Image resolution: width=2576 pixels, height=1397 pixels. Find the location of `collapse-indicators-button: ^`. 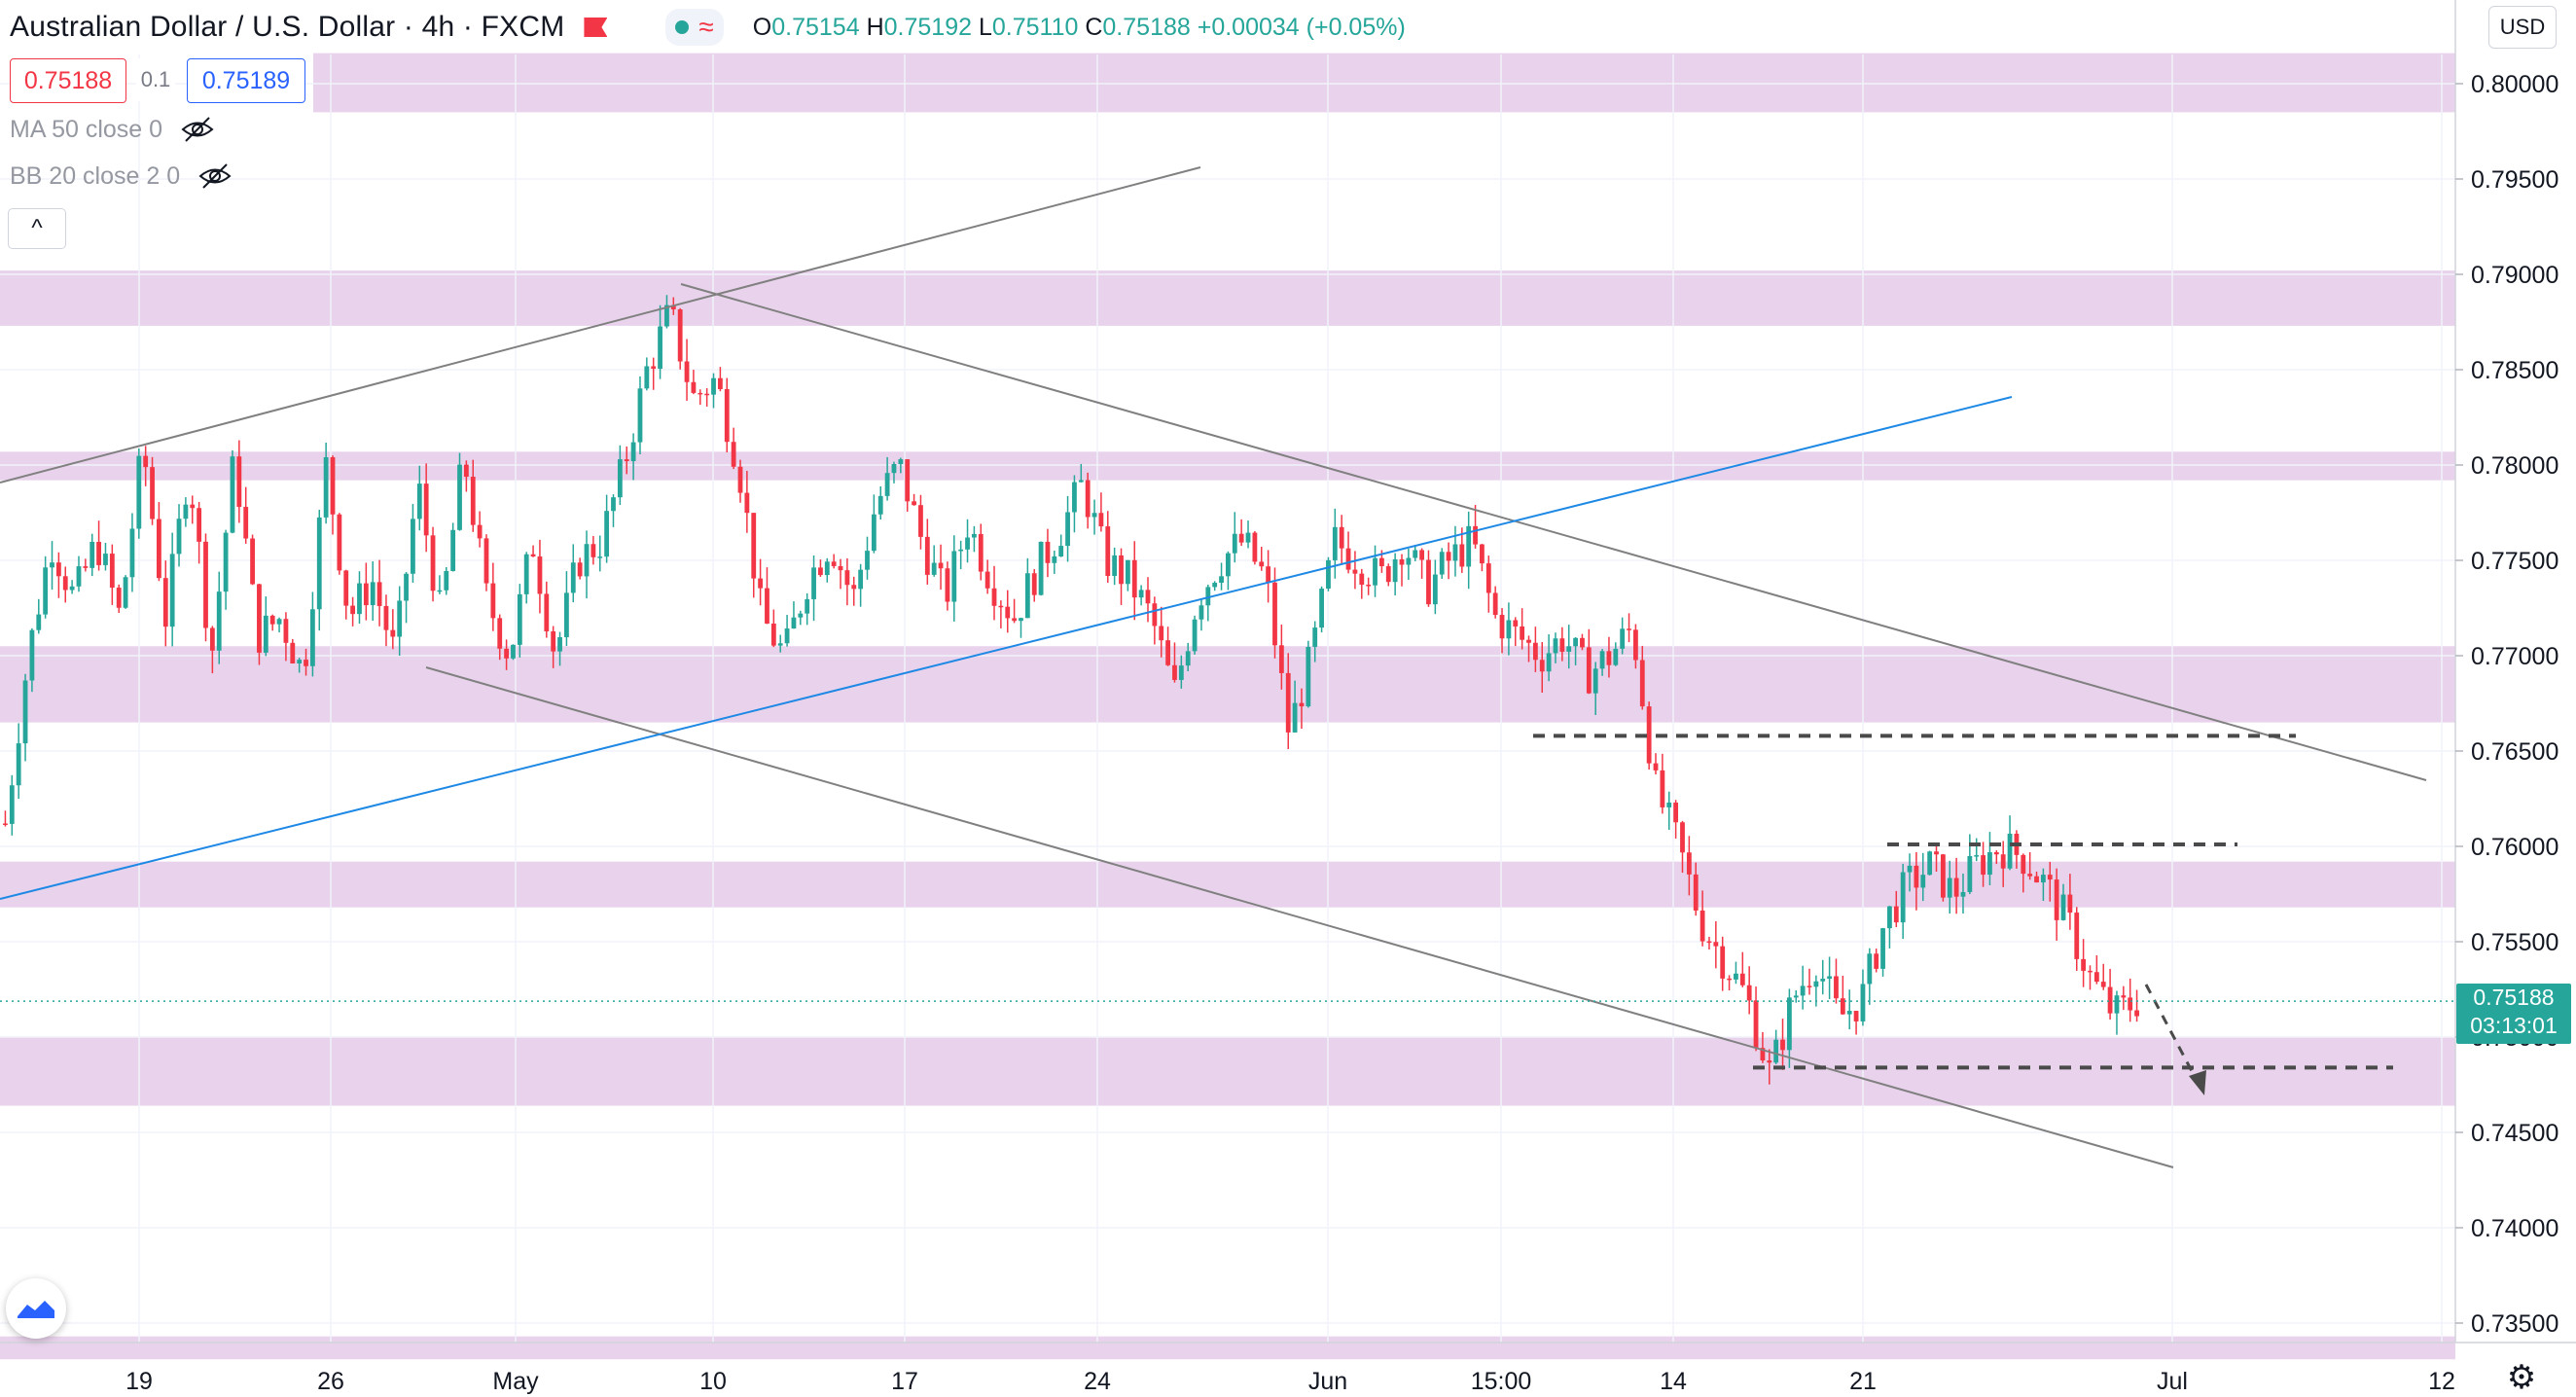

collapse-indicators-button: ^ is located at coordinates (37, 228).